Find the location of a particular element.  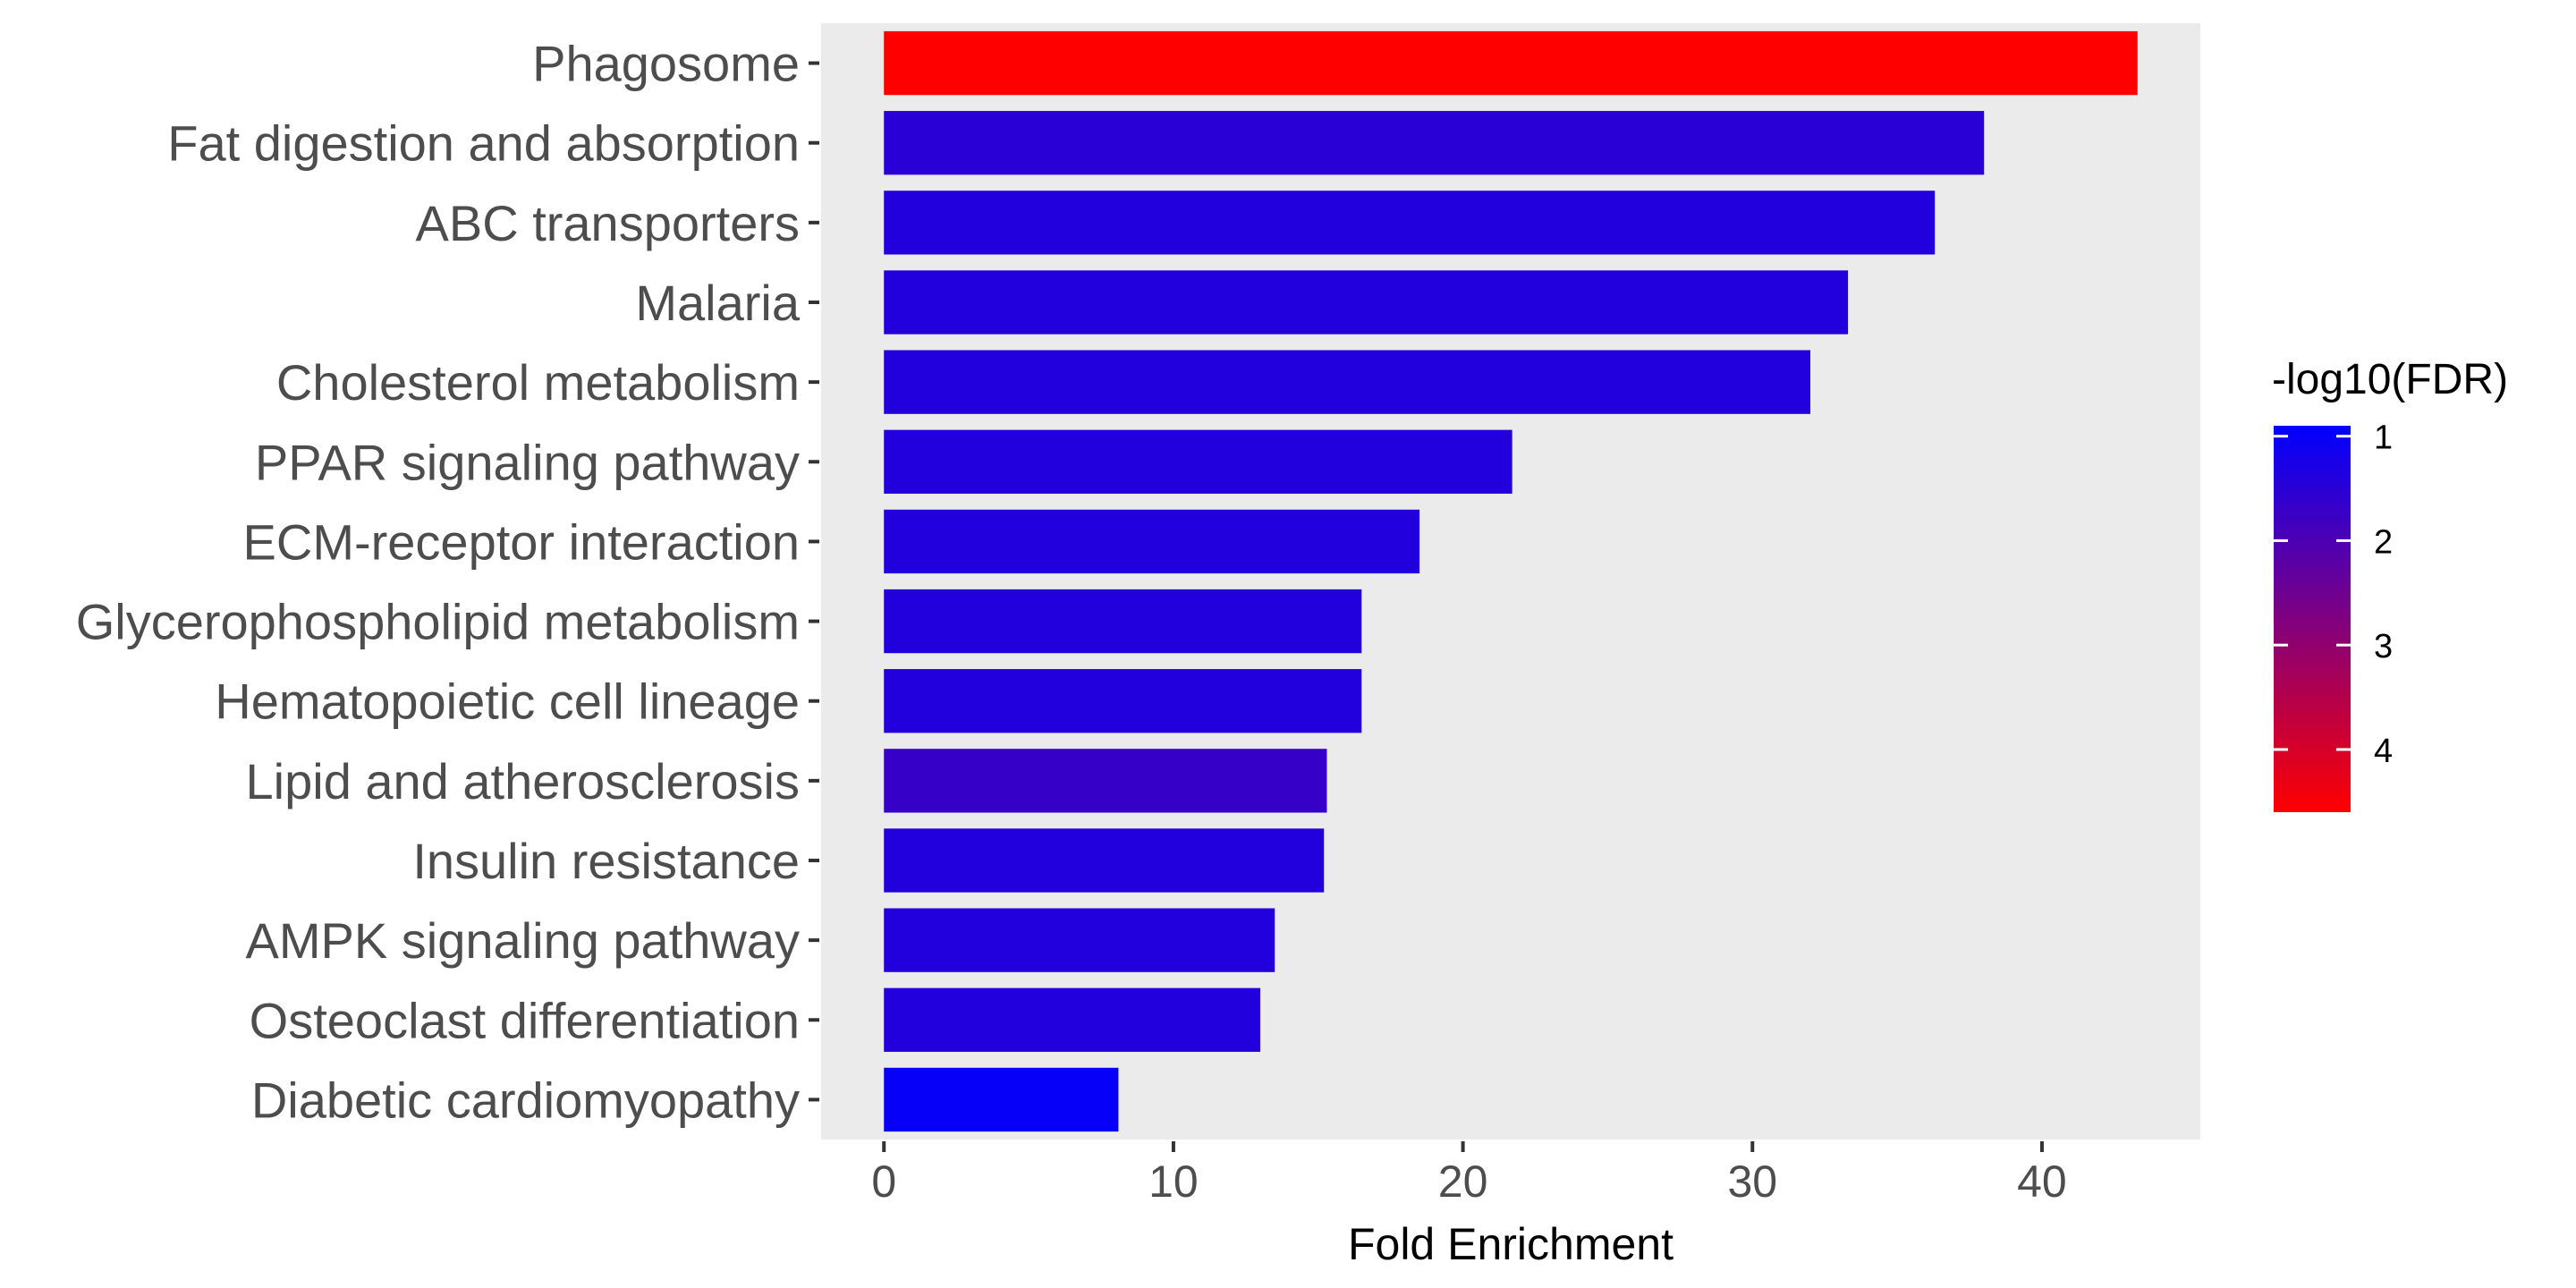

legend-ticks: 1 2 3 4 is located at coordinates (2333, 594).